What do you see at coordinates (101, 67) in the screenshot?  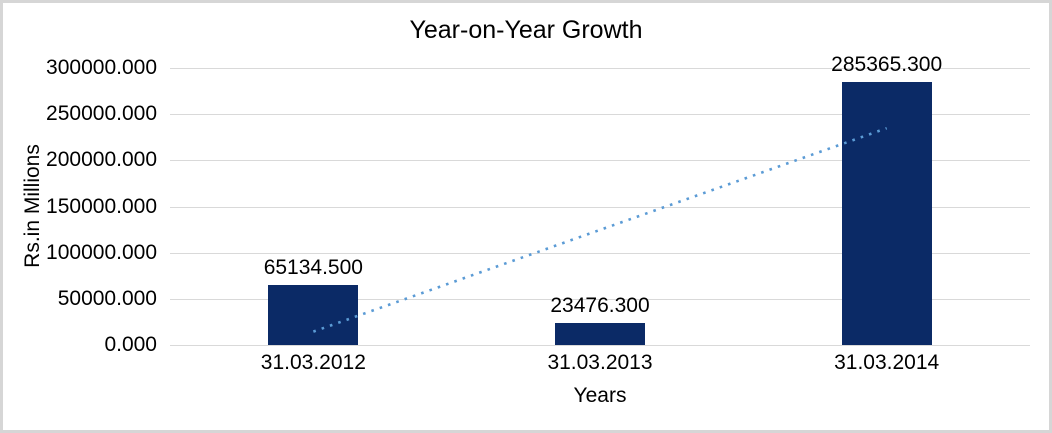 I see `y-tick-label: 300000.000` at bounding box center [101, 67].